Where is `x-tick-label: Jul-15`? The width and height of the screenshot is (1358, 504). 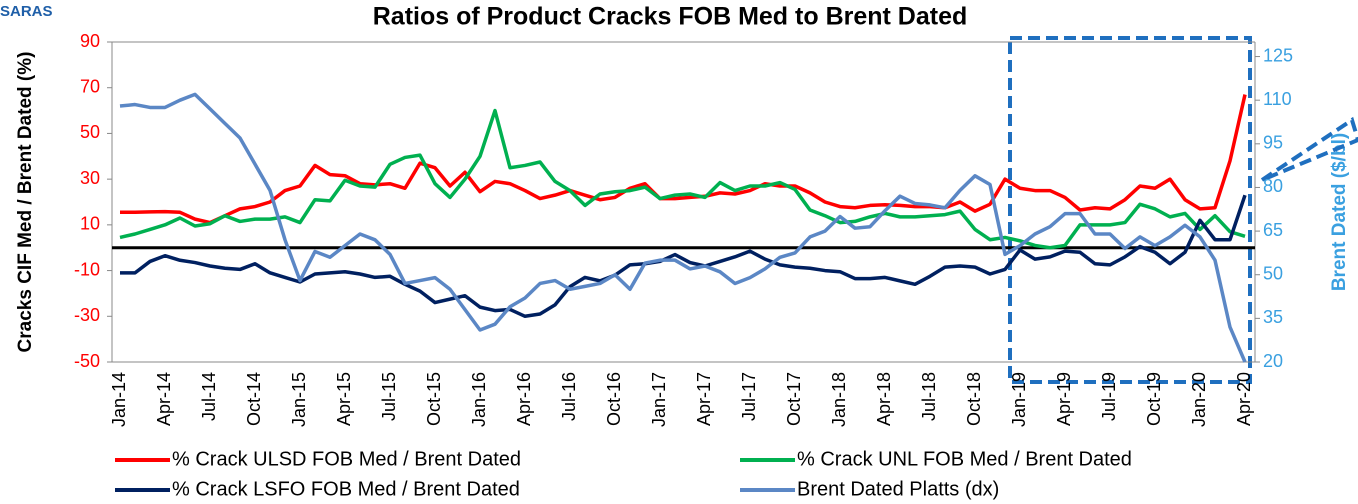
x-tick-label: Jul-15 is located at coordinates (389, 396).